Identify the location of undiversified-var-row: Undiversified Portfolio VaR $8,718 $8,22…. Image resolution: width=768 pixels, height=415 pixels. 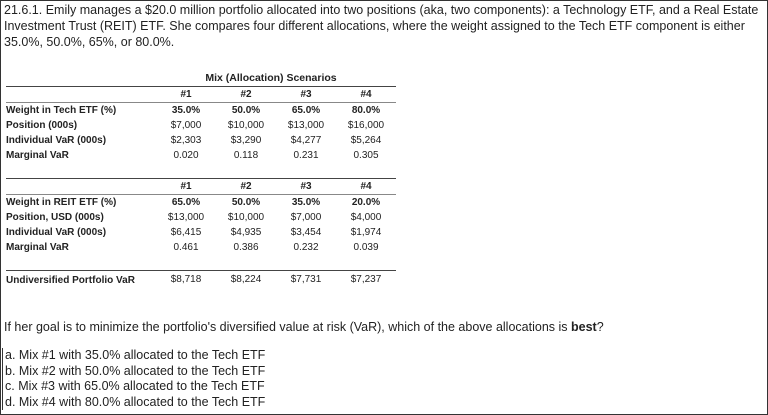
(201, 279).